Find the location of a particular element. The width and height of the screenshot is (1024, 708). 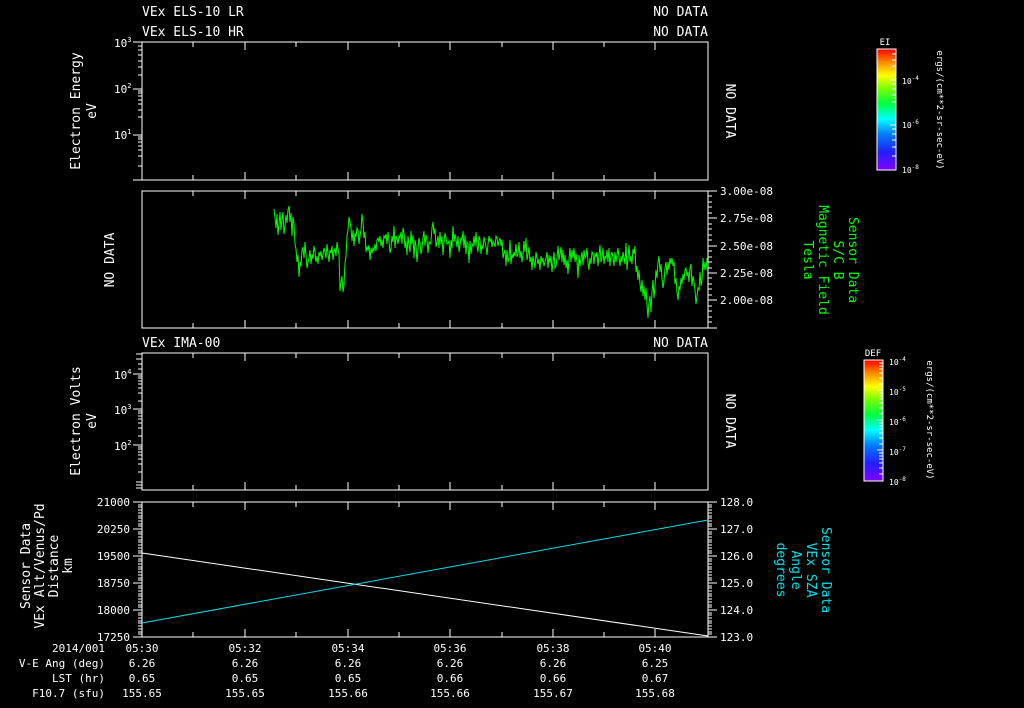

magnetic-field-line is located at coordinates (490, 262).